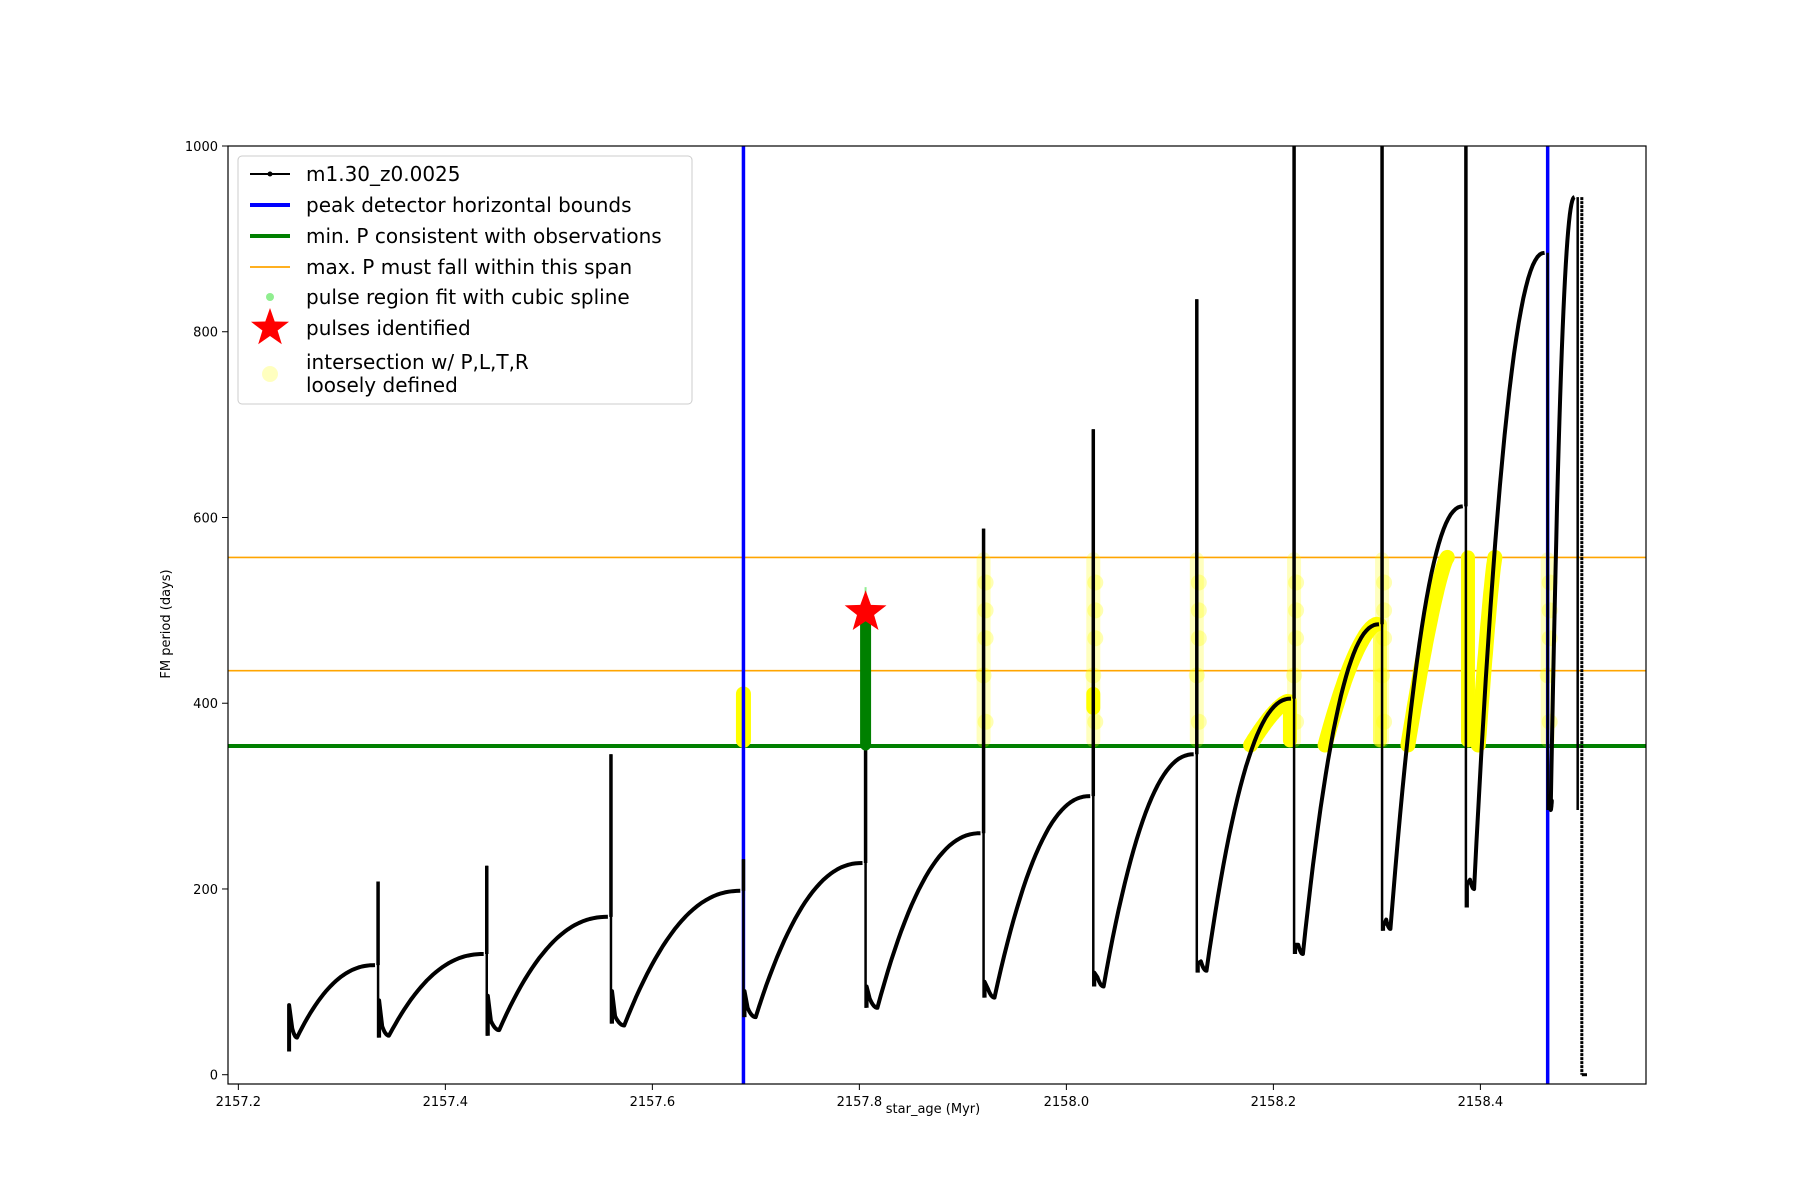  I want to click on legend-box, so click(465, 280).